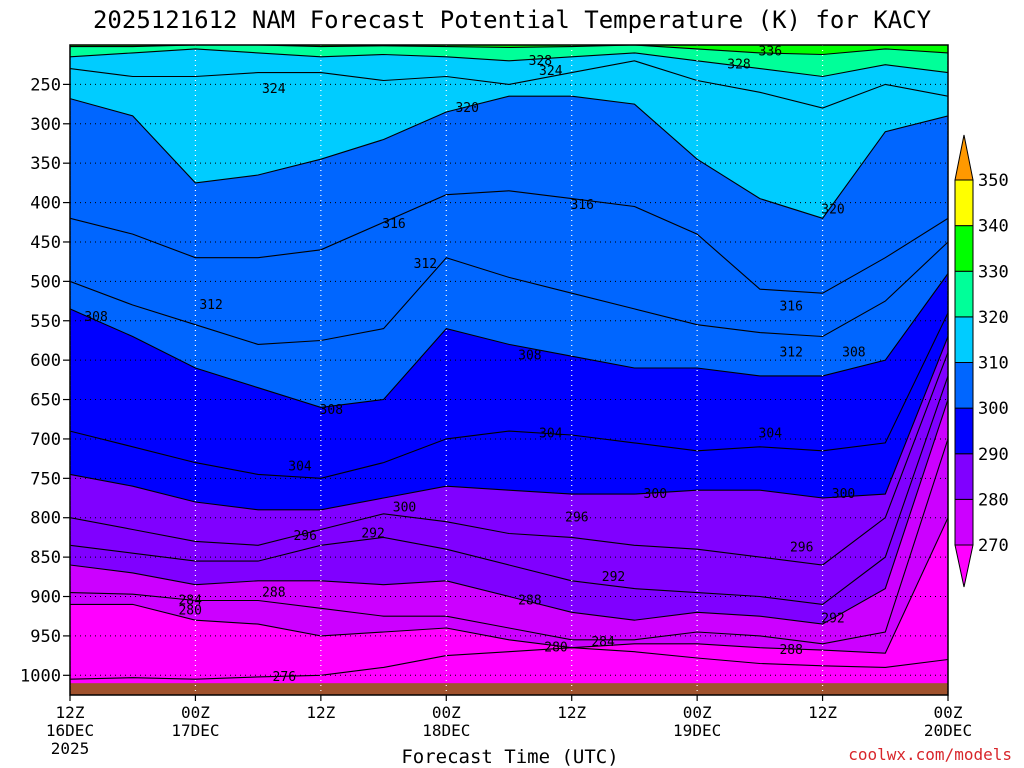  Describe the element at coordinates (45, 164) in the screenshot. I see `y-tick-label: 350` at that location.